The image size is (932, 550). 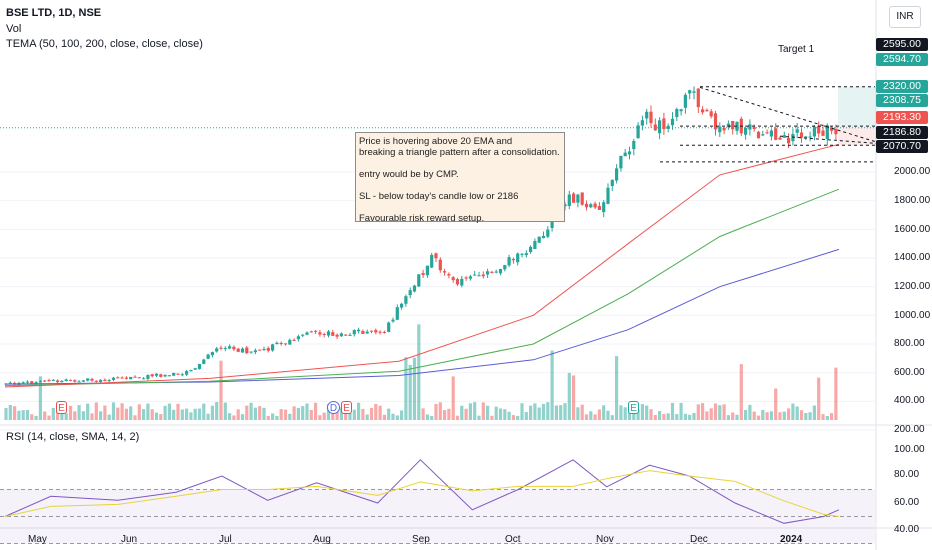 I want to click on currency-button: INR, so click(x=905, y=17).